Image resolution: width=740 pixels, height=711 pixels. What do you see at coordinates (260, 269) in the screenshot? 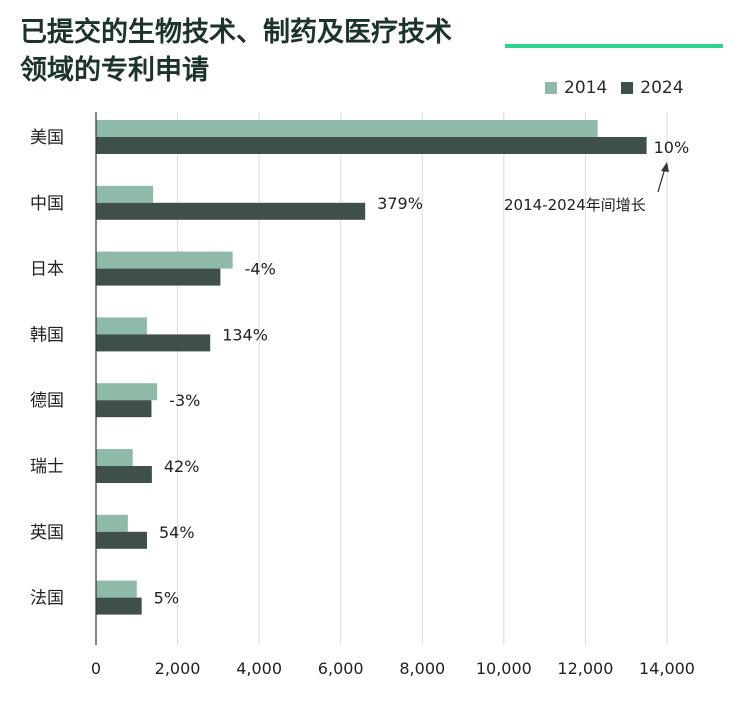
I see `growth-label: -4%` at bounding box center [260, 269].